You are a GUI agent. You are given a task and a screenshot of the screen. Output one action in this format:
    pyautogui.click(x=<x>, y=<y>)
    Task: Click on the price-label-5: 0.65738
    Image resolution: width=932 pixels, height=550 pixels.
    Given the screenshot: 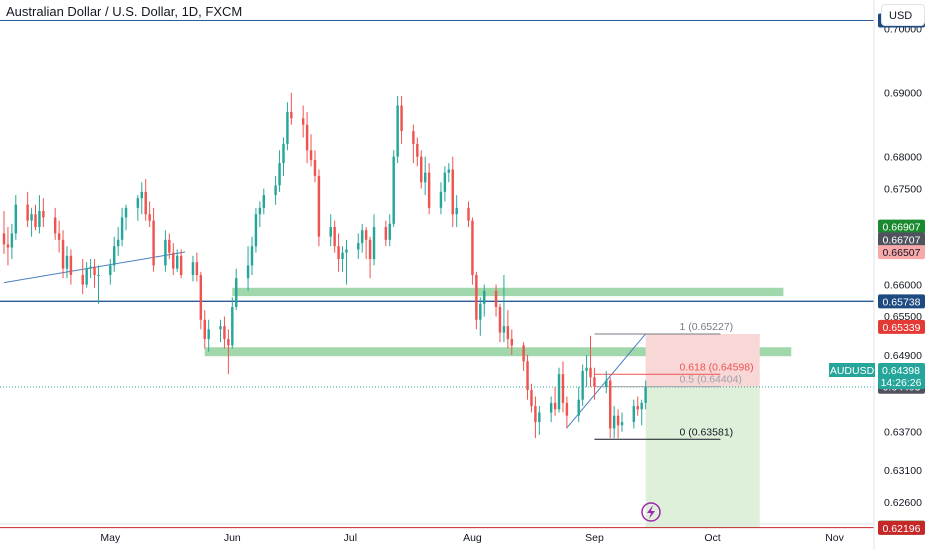 What is the action you would take?
    pyautogui.click(x=902, y=302)
    